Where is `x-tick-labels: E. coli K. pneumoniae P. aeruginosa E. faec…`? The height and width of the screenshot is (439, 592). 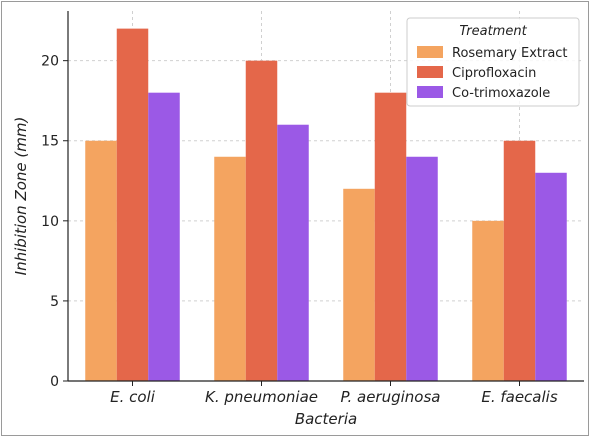 x-tick-labels: E. coli K. pneumoniae P. aeruginosa E. faec… is located at coordinates (334, 393).